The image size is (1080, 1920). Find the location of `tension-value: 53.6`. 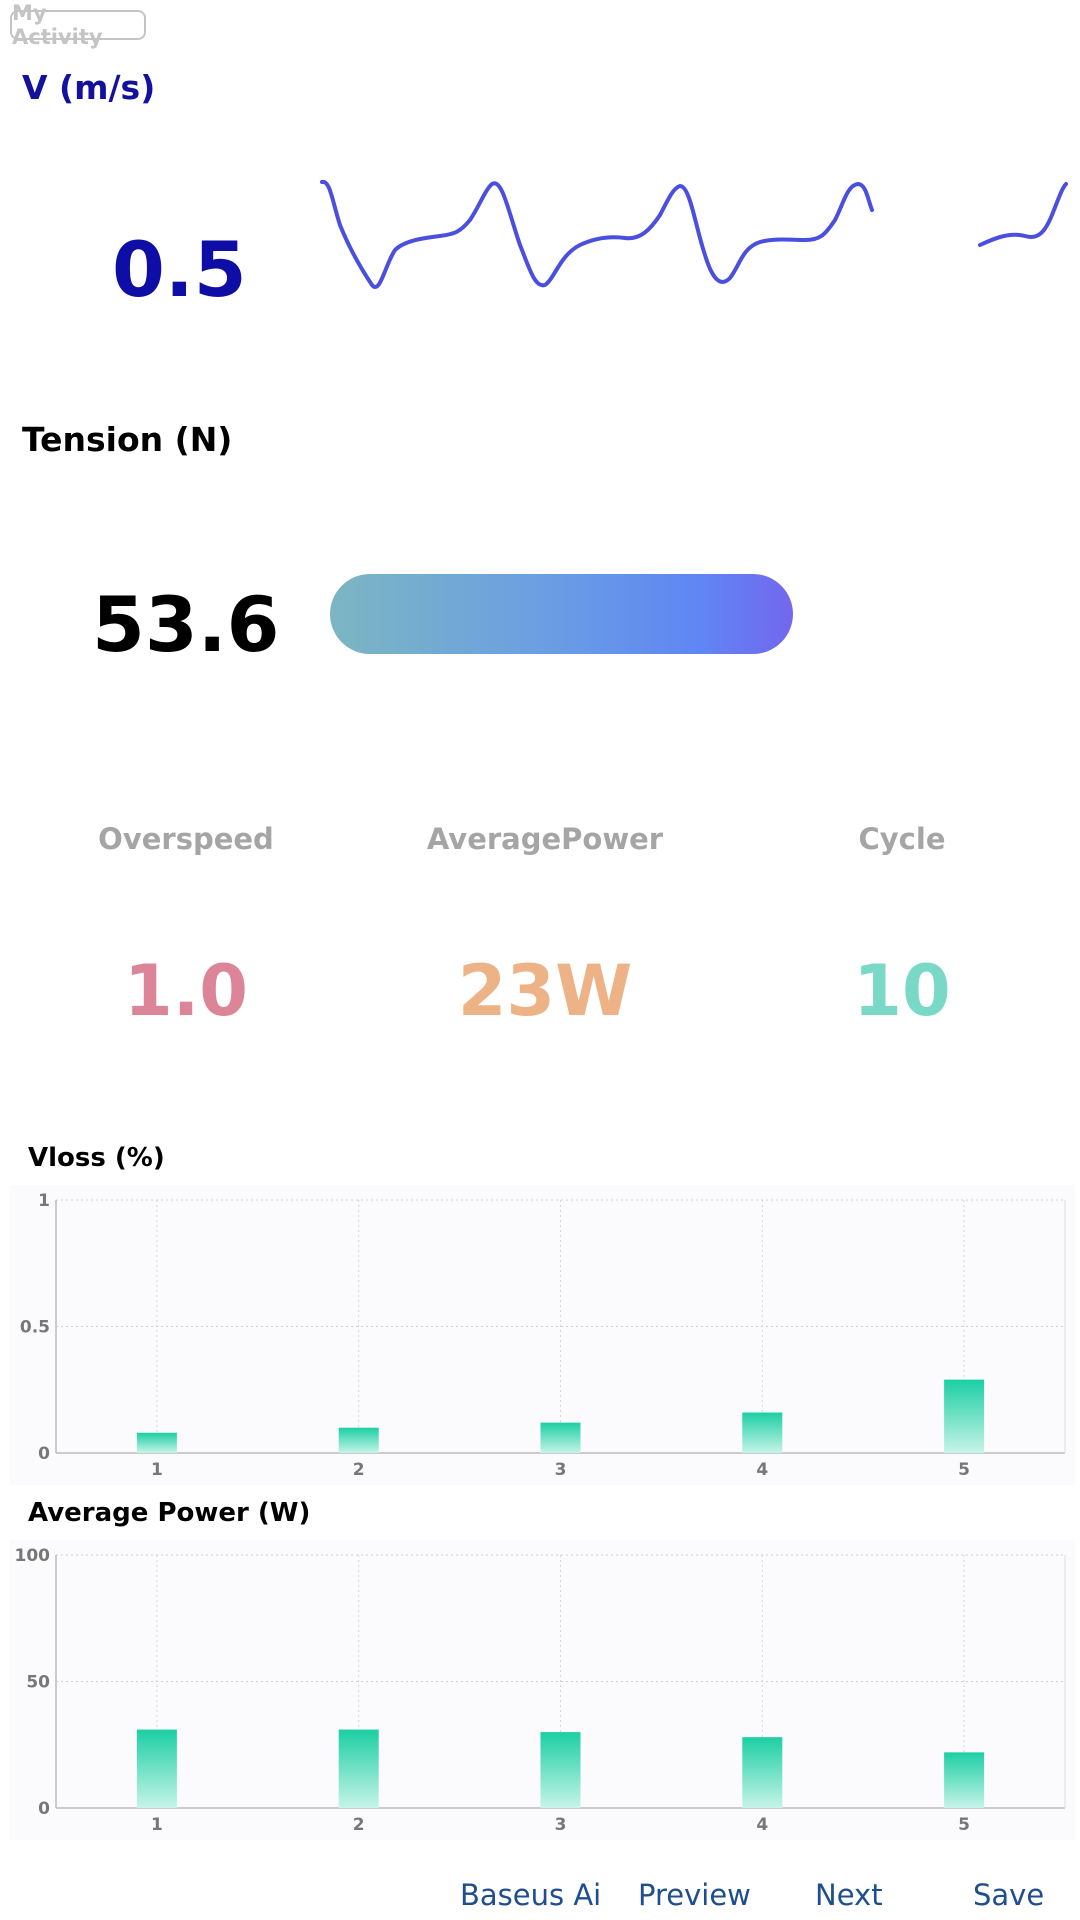

tension-value: 53.6 is located at coordinates (186, 624).